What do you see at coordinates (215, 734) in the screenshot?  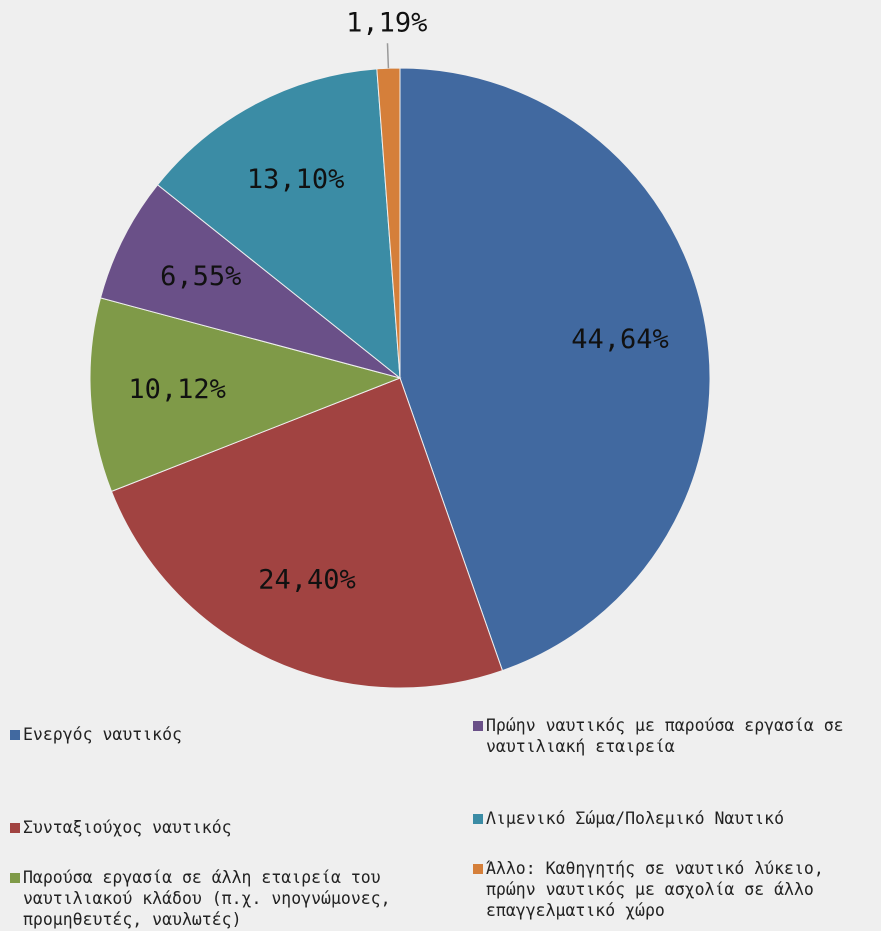 I see `legend-item: Ενεργός ναυτικός` at bounding box center [215, 734].